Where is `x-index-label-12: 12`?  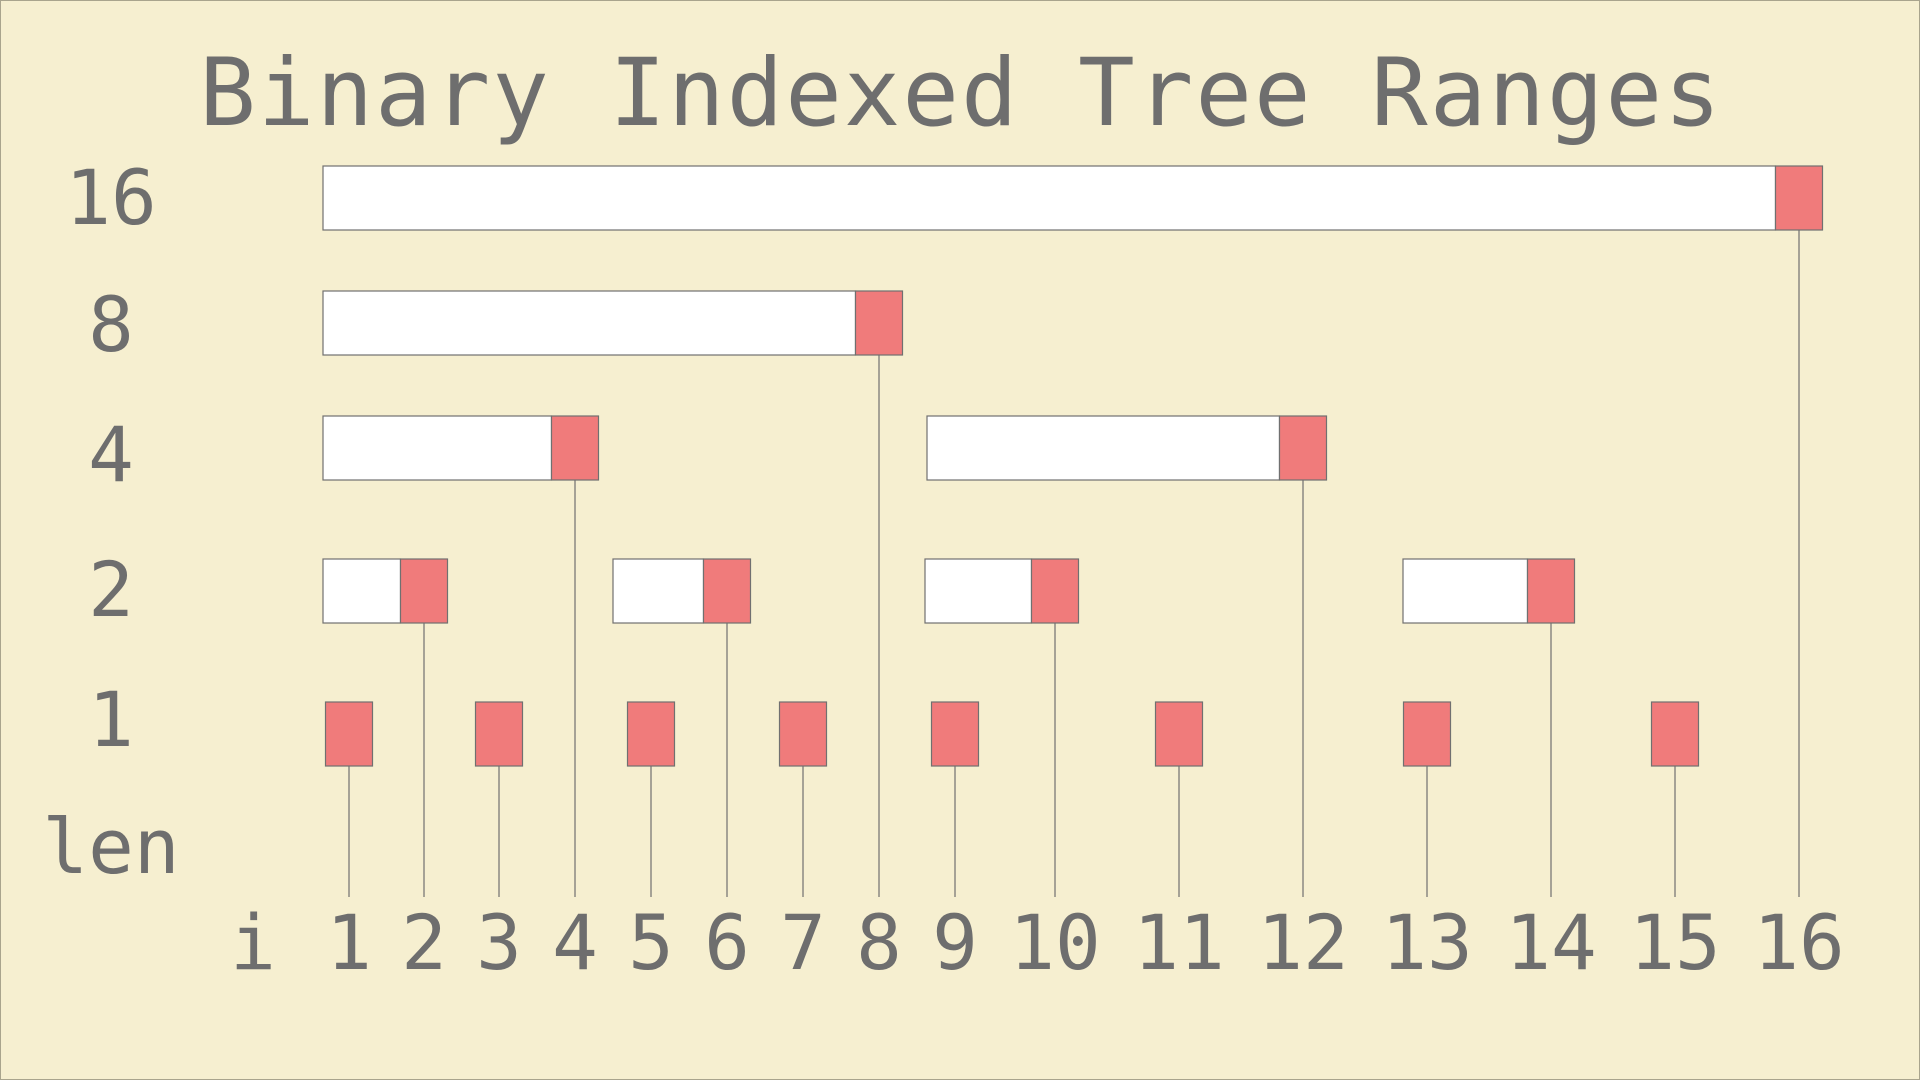
x-index-label-12: 12 is located at coordinates (1303, 942).